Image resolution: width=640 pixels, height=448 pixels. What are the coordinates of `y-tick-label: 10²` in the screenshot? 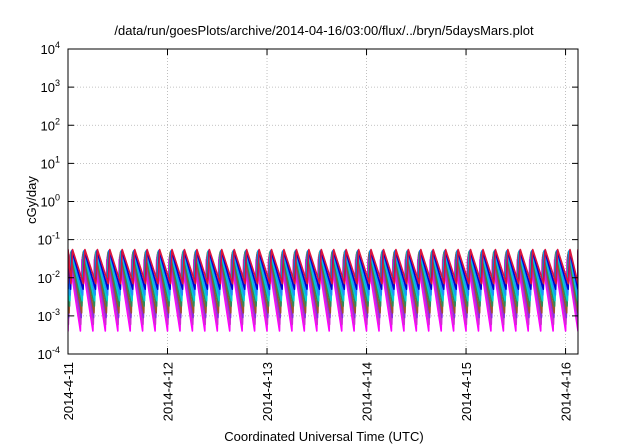 It's located at (50, 124).